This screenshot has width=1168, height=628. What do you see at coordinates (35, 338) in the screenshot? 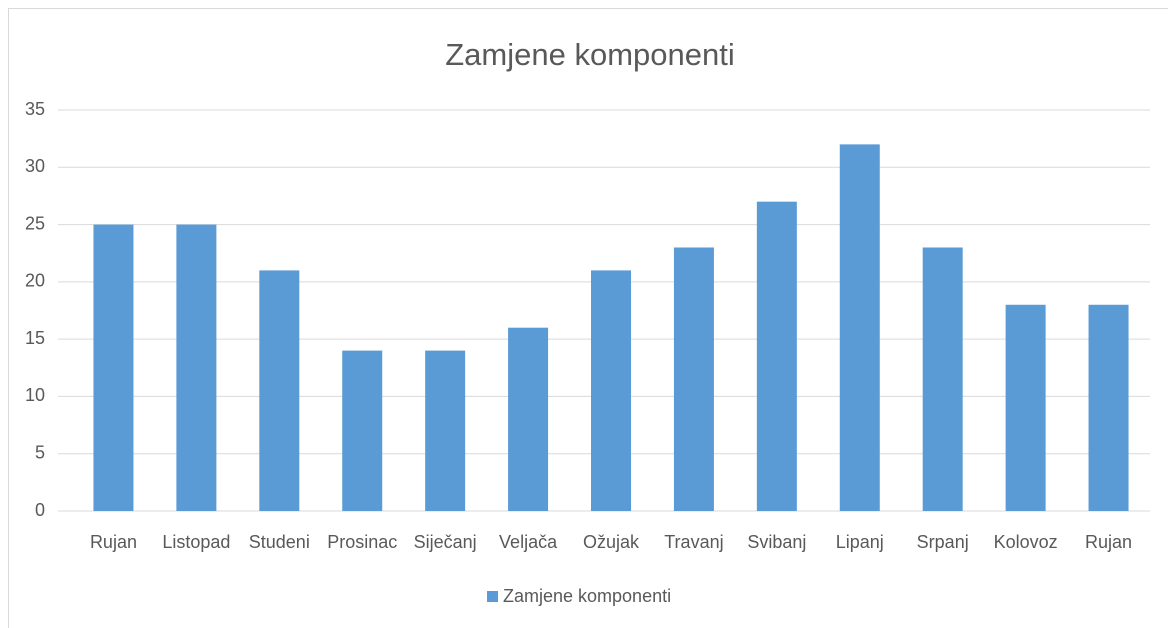
I see `y-tick-label: 15` at bounding box center [35, 338].